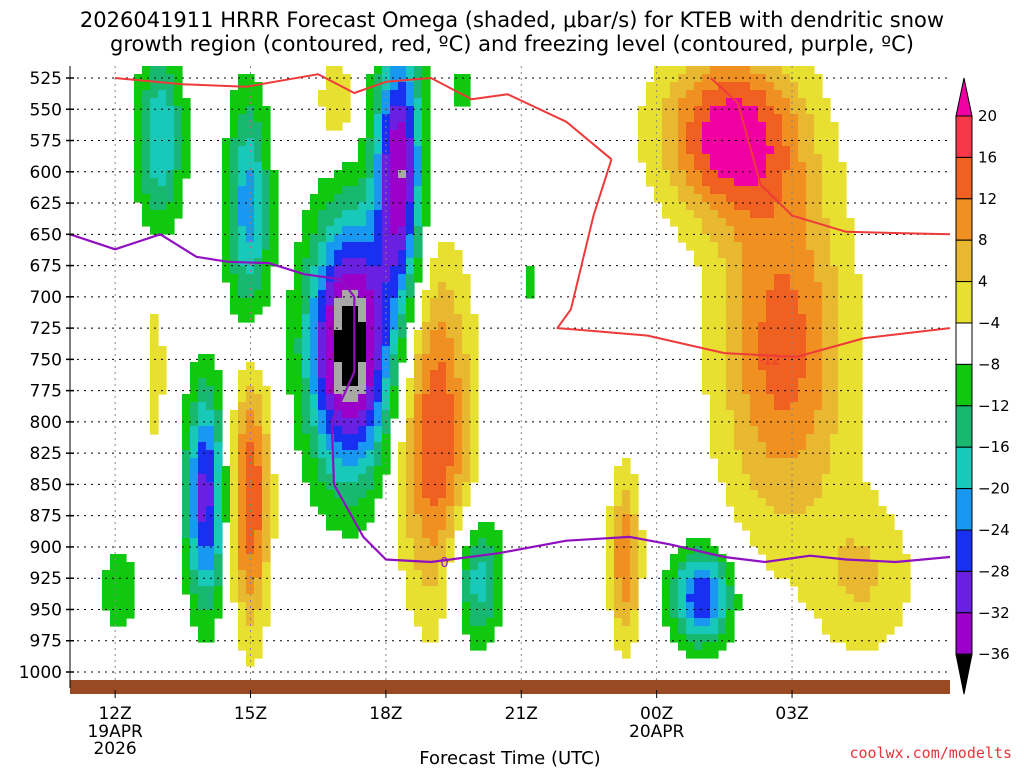  I want to click on credit-text: coolwx.com/modelts, so click(930, 753).